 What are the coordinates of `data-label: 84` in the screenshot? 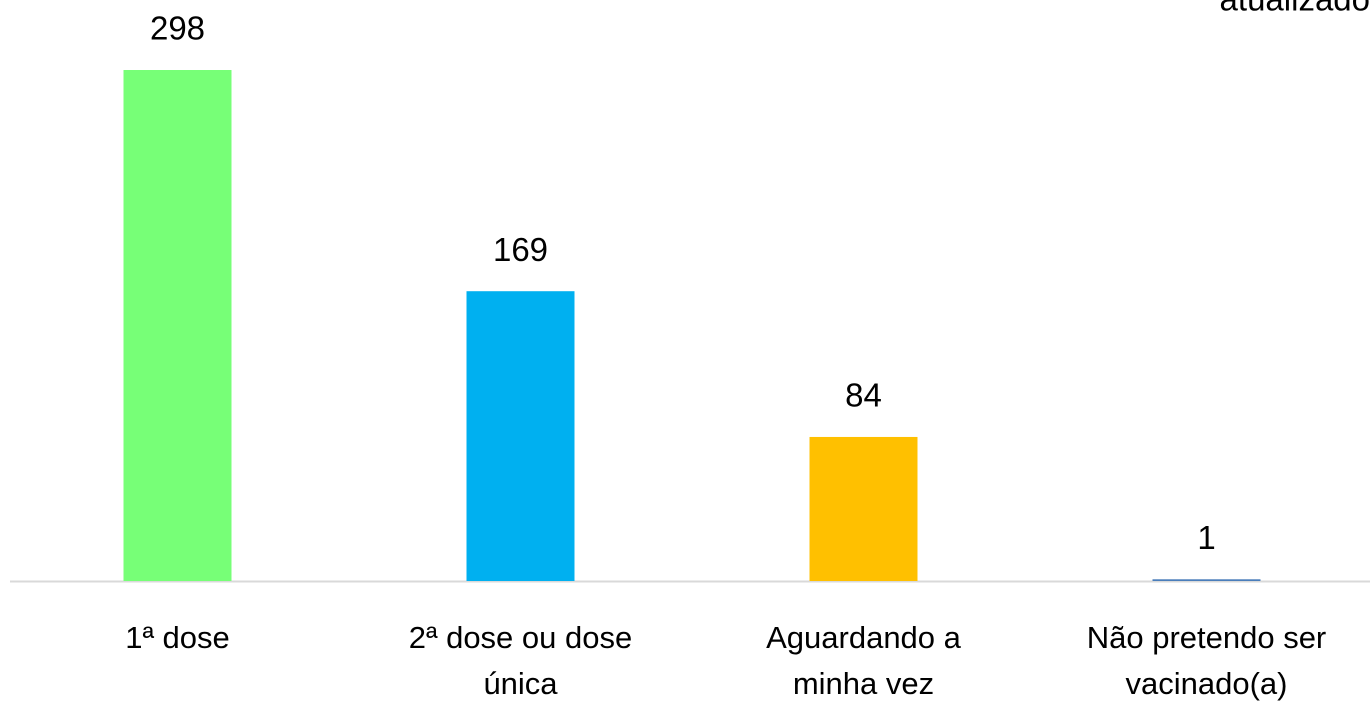 It's located at (863, 395).